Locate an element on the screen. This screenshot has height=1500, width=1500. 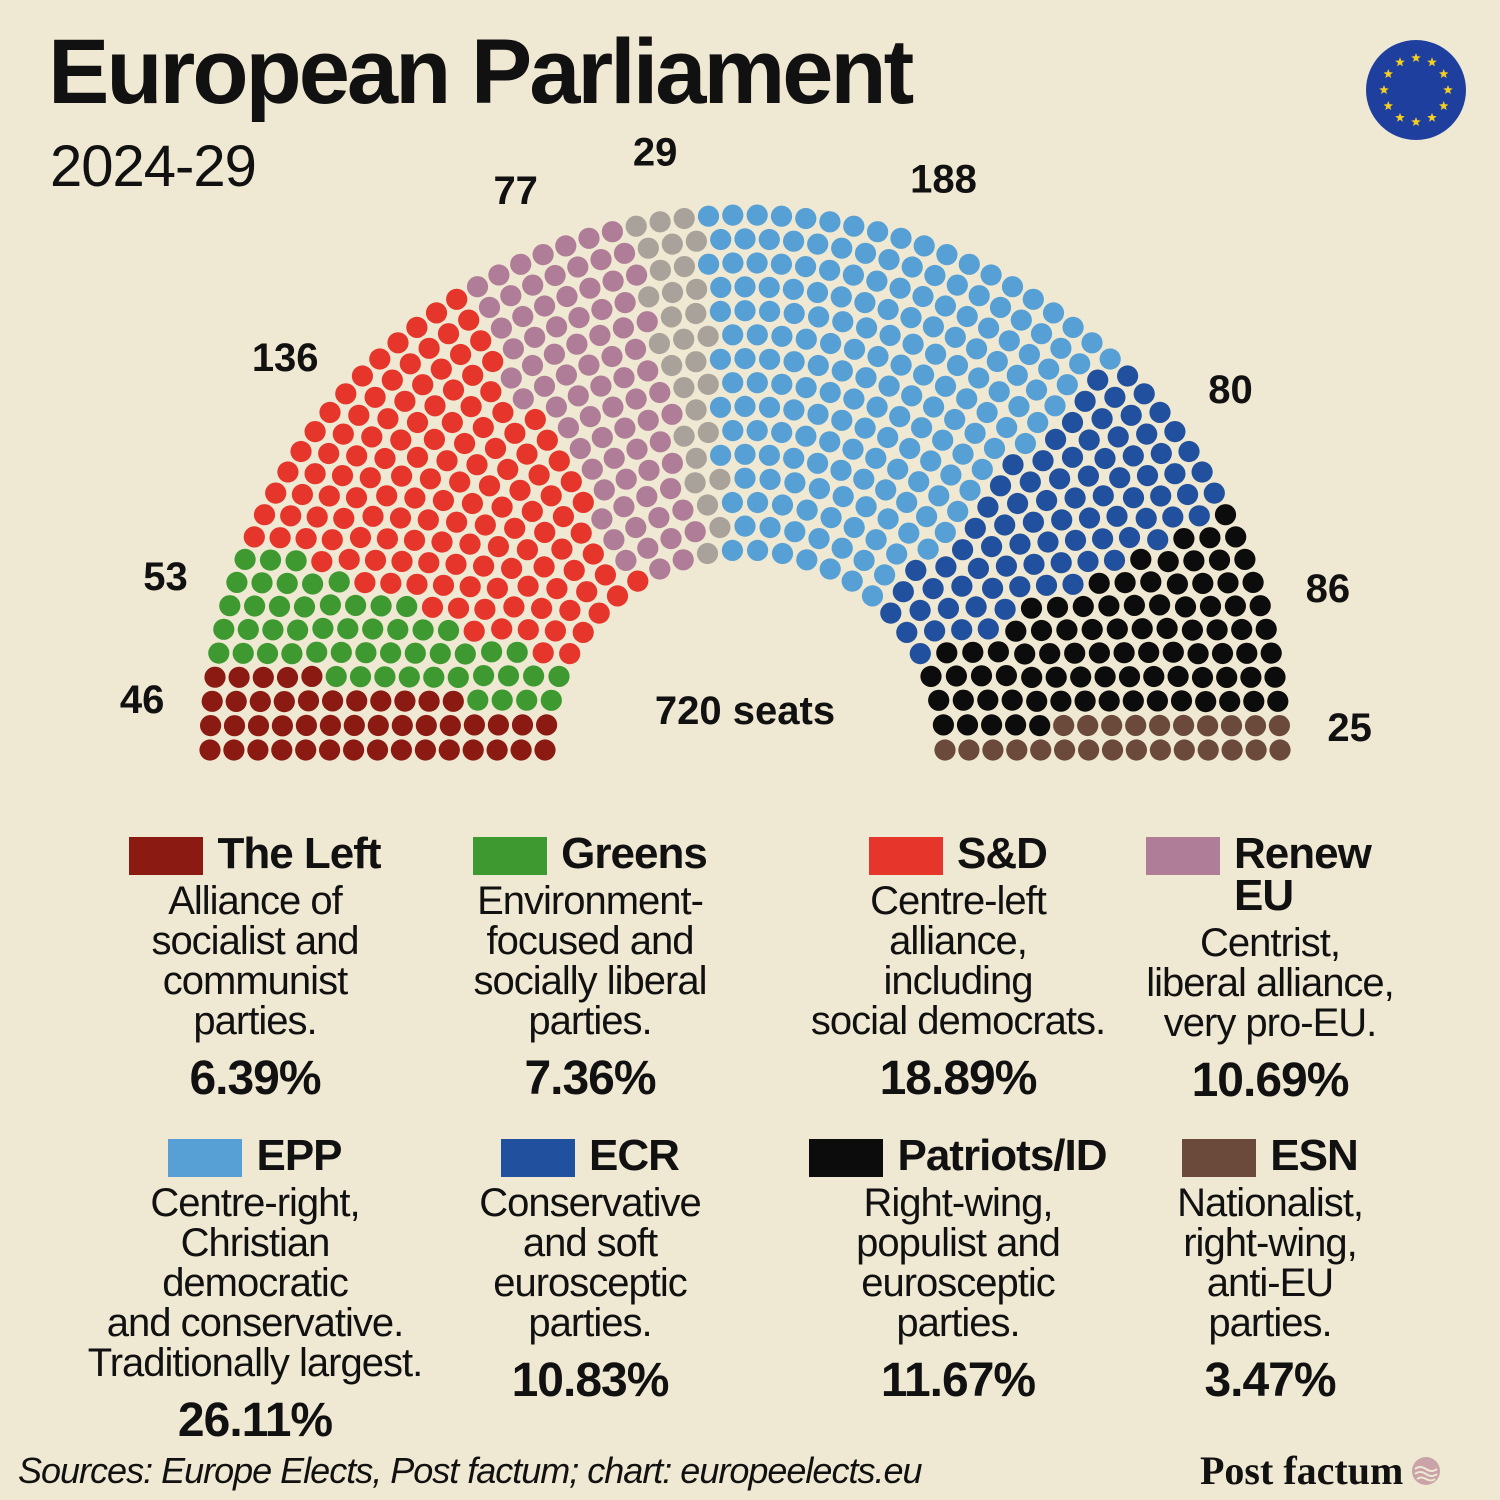
post-factum-logo-icon is located at coordinates (1426, 1470).